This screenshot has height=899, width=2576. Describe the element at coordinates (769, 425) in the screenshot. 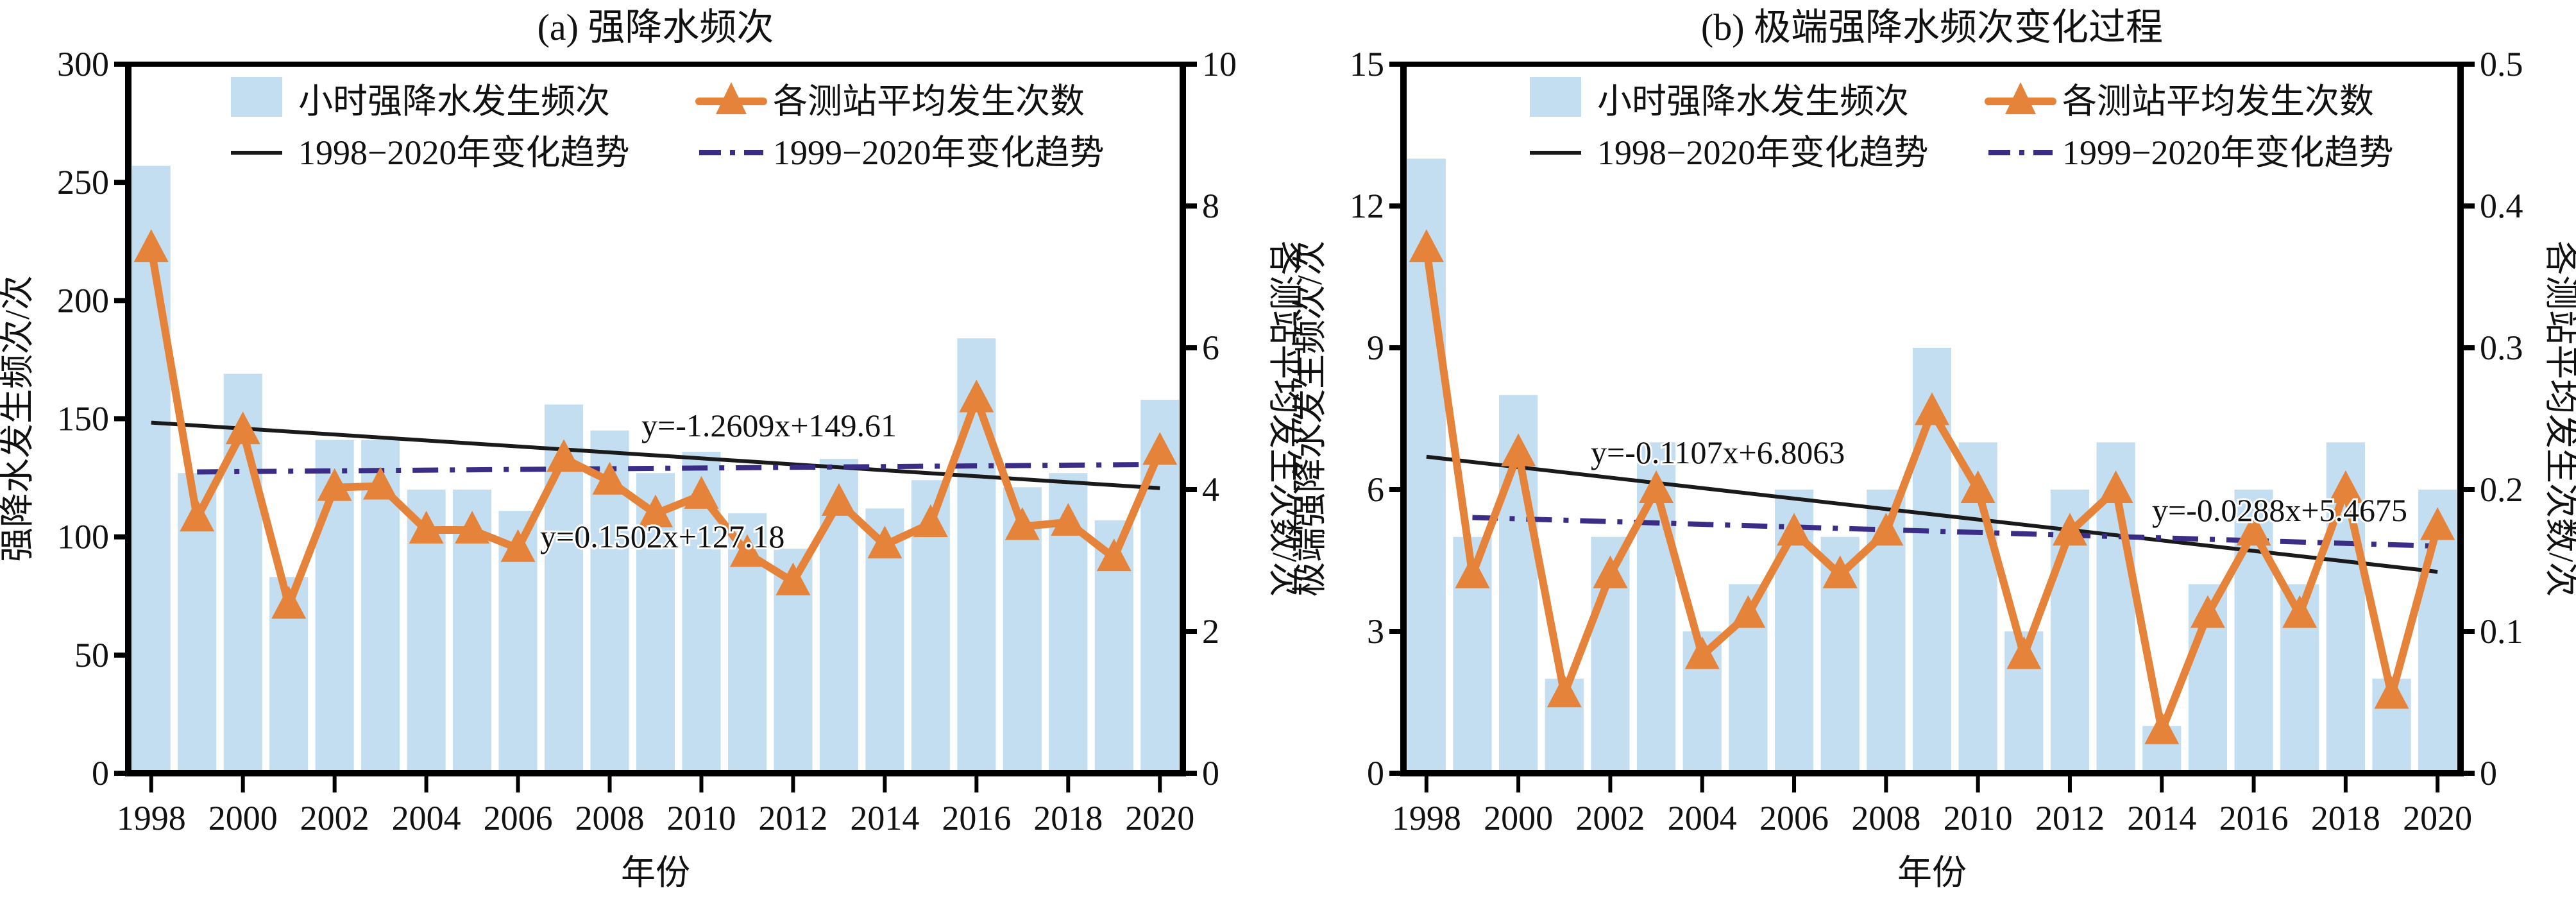

I see `equation-label-1998-2020: y=-1.2609x+149.61` at that location.